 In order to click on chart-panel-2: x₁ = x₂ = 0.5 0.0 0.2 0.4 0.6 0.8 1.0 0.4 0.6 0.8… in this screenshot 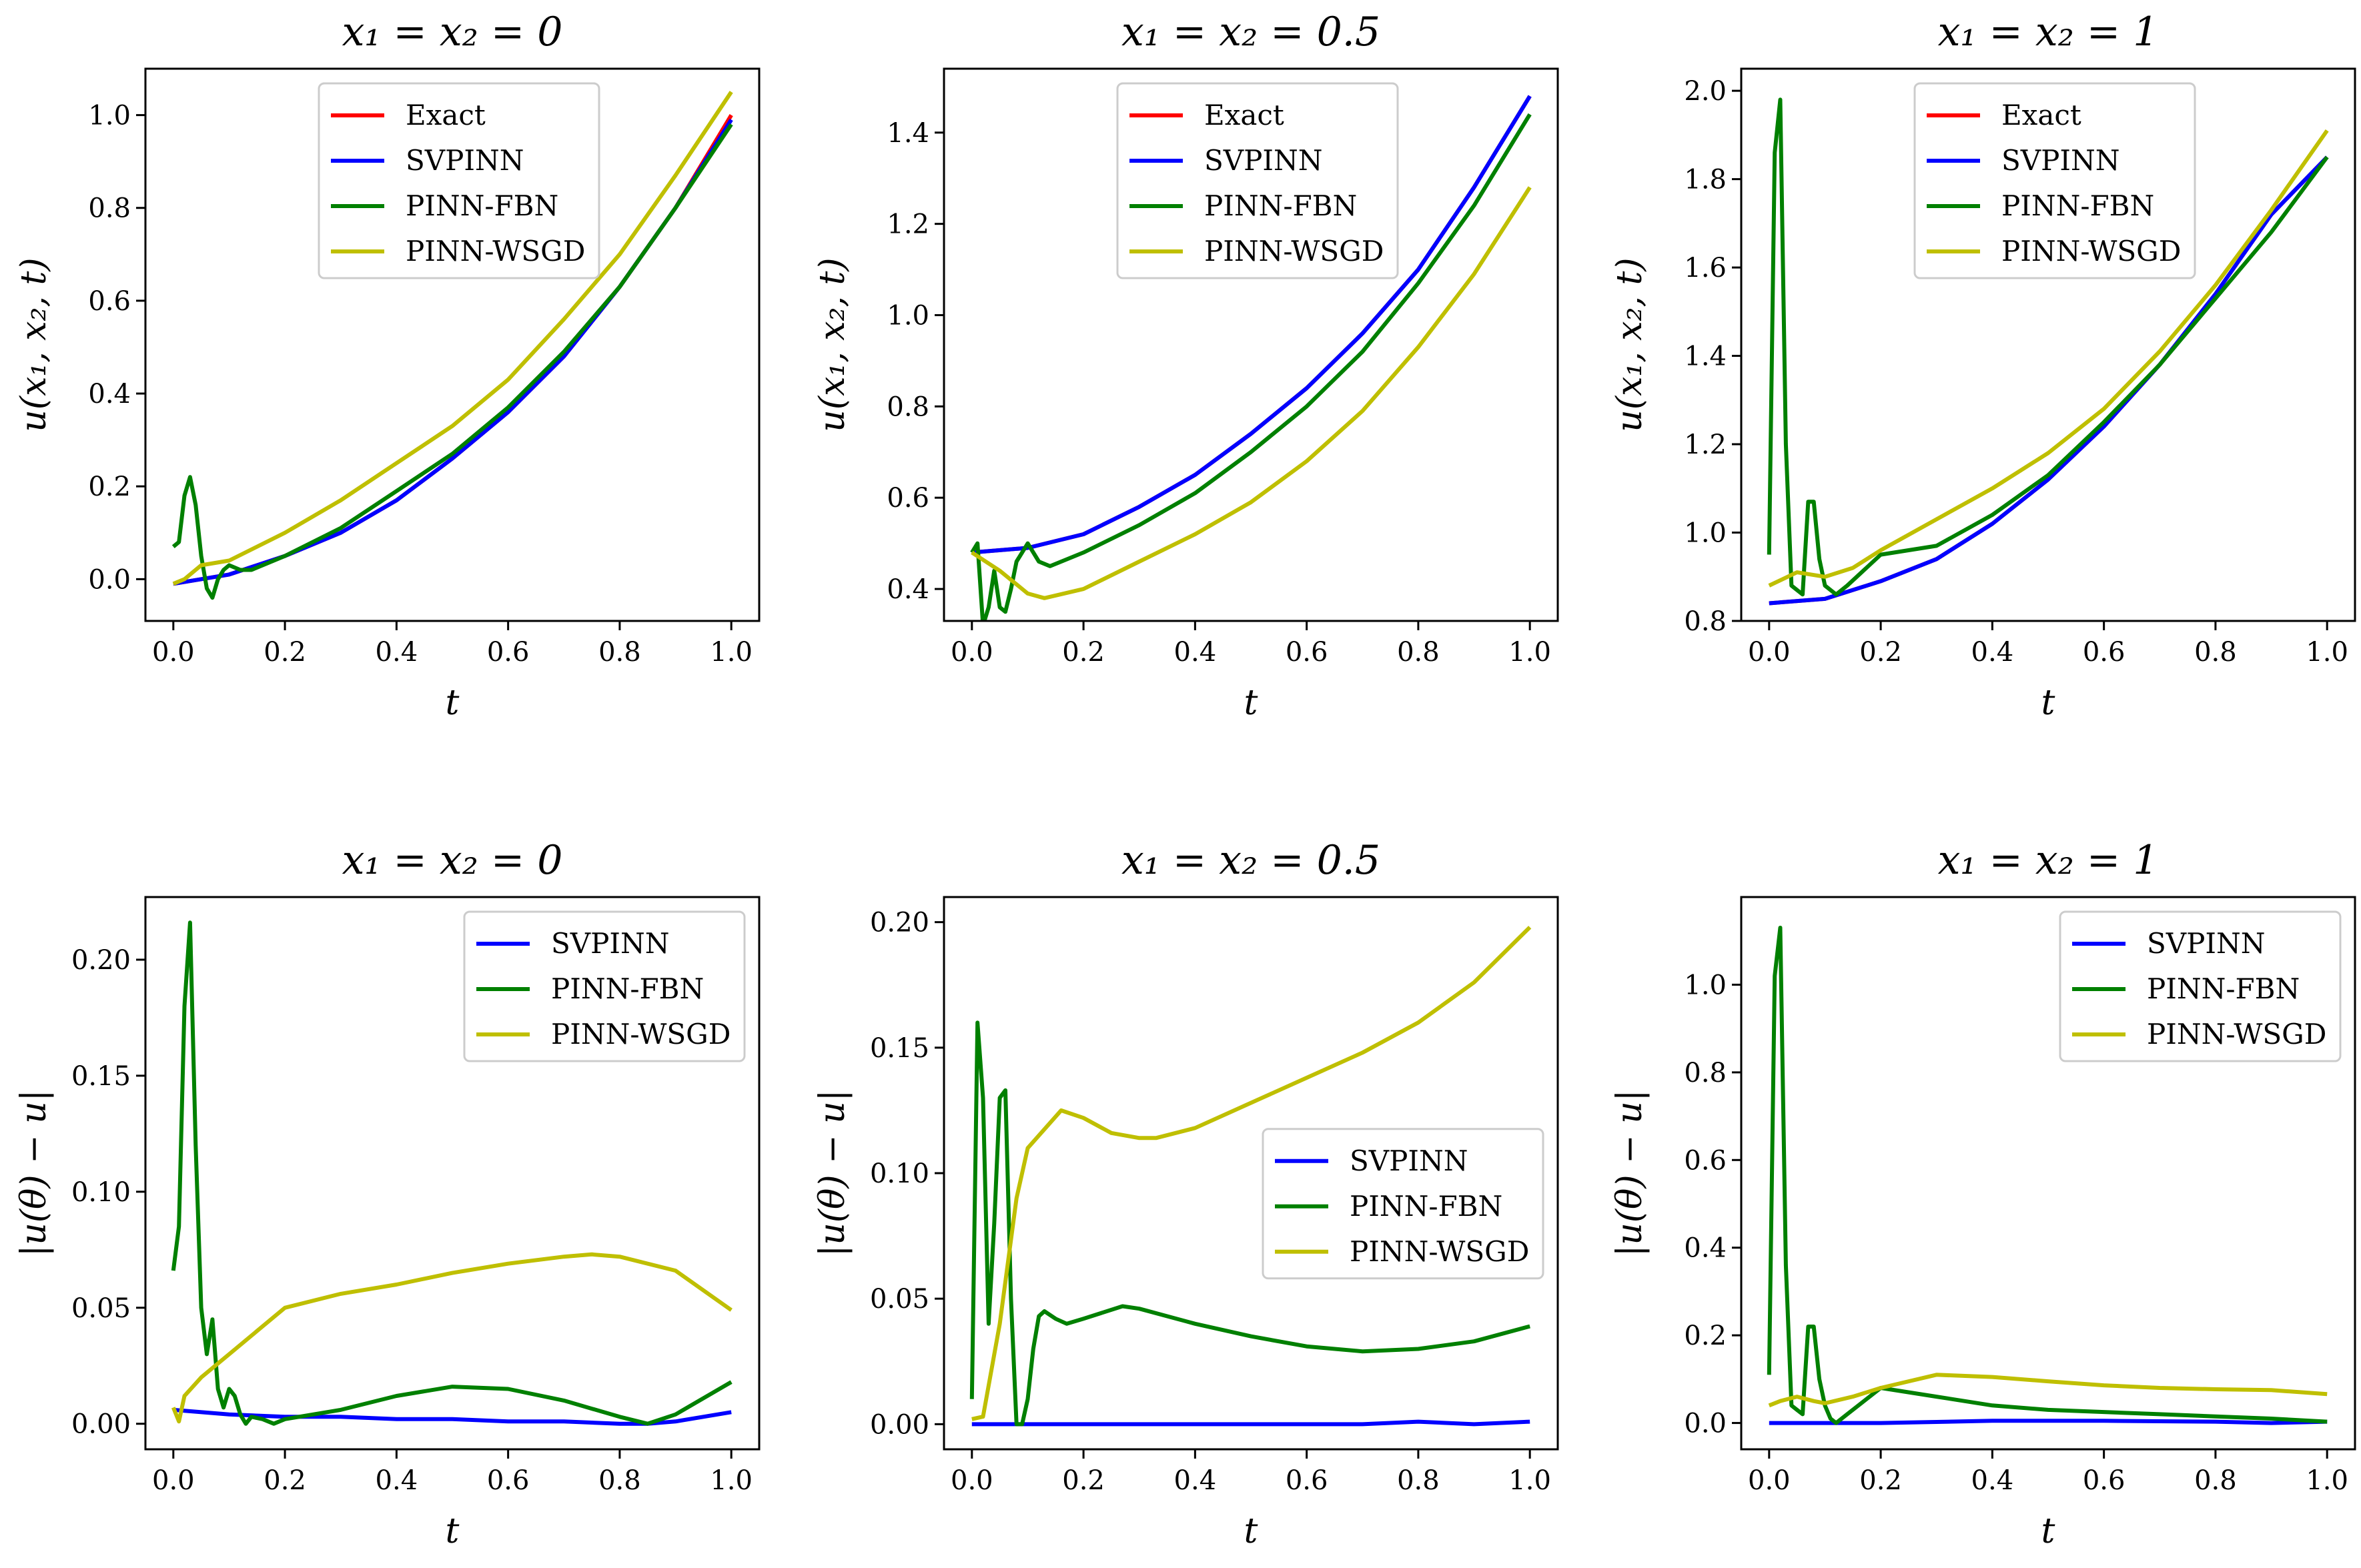, I will do `click(1186, 366)`.